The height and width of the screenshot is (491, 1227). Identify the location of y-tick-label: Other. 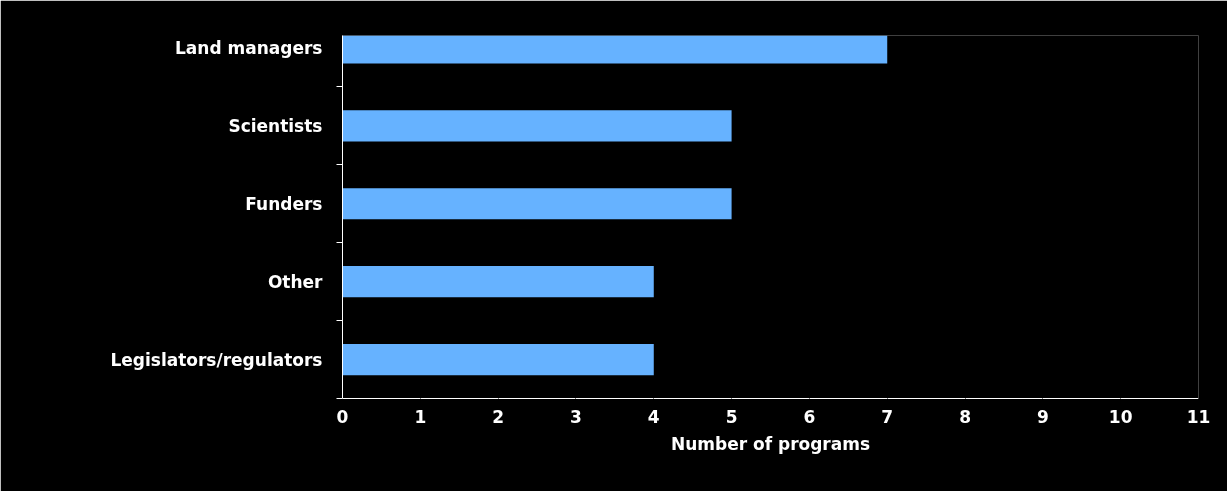
(295, 281).